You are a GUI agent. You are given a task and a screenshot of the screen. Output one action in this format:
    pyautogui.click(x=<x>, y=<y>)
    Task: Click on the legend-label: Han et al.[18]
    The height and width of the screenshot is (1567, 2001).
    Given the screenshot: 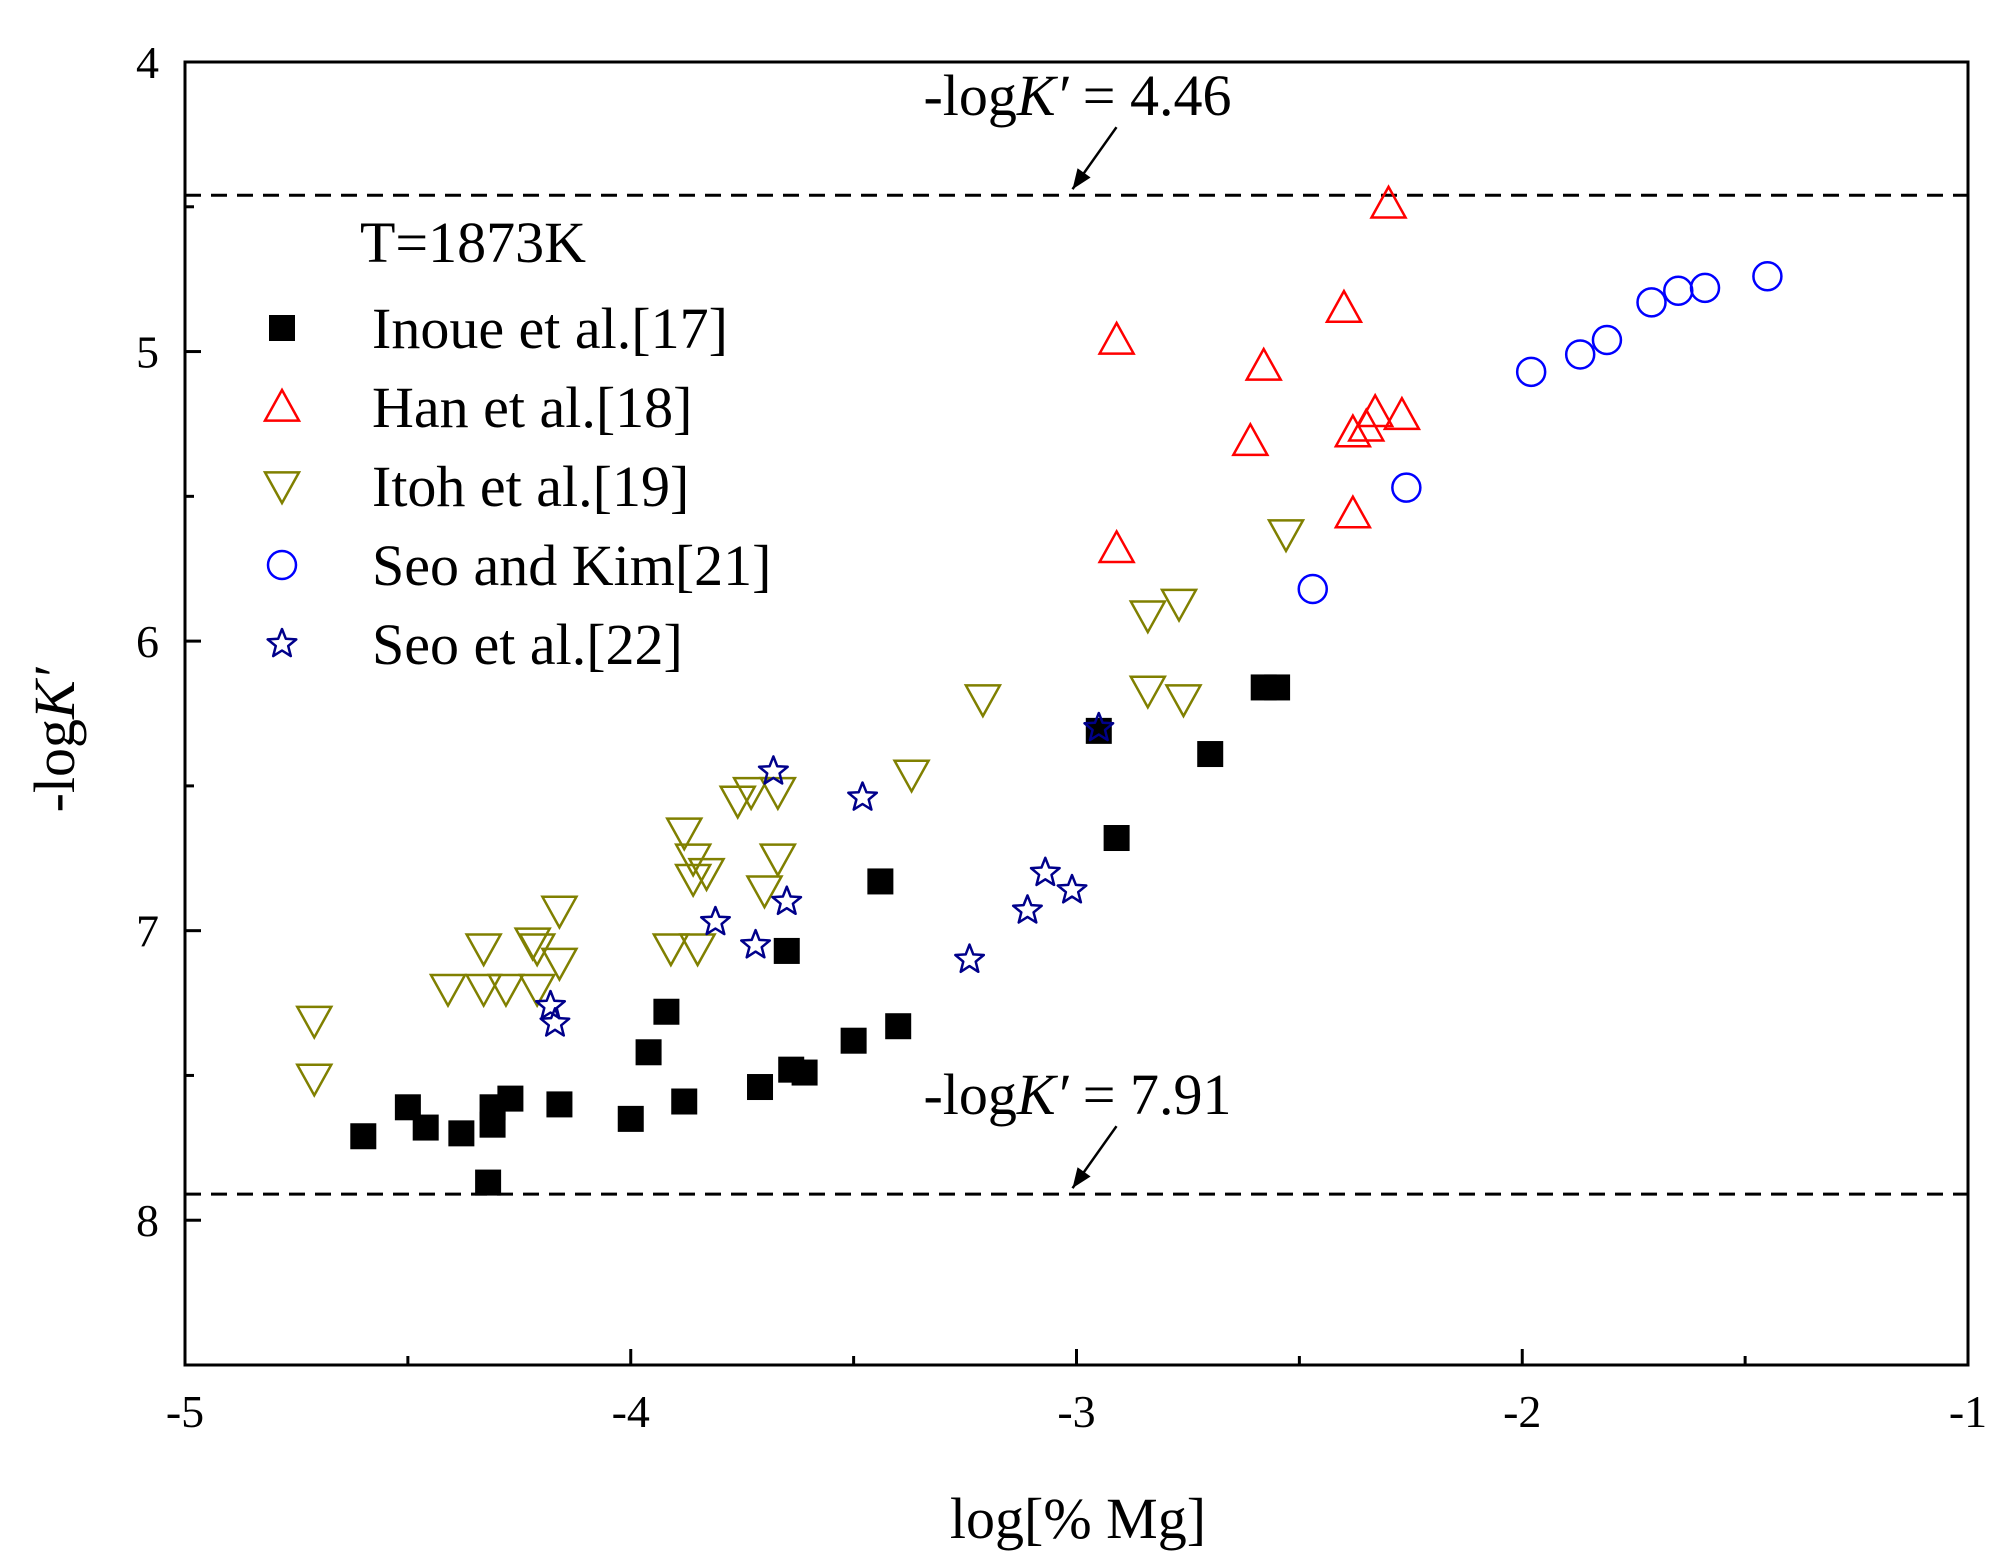 What is the action you would take?
    pyautogui.click(x=532, y=407)
    